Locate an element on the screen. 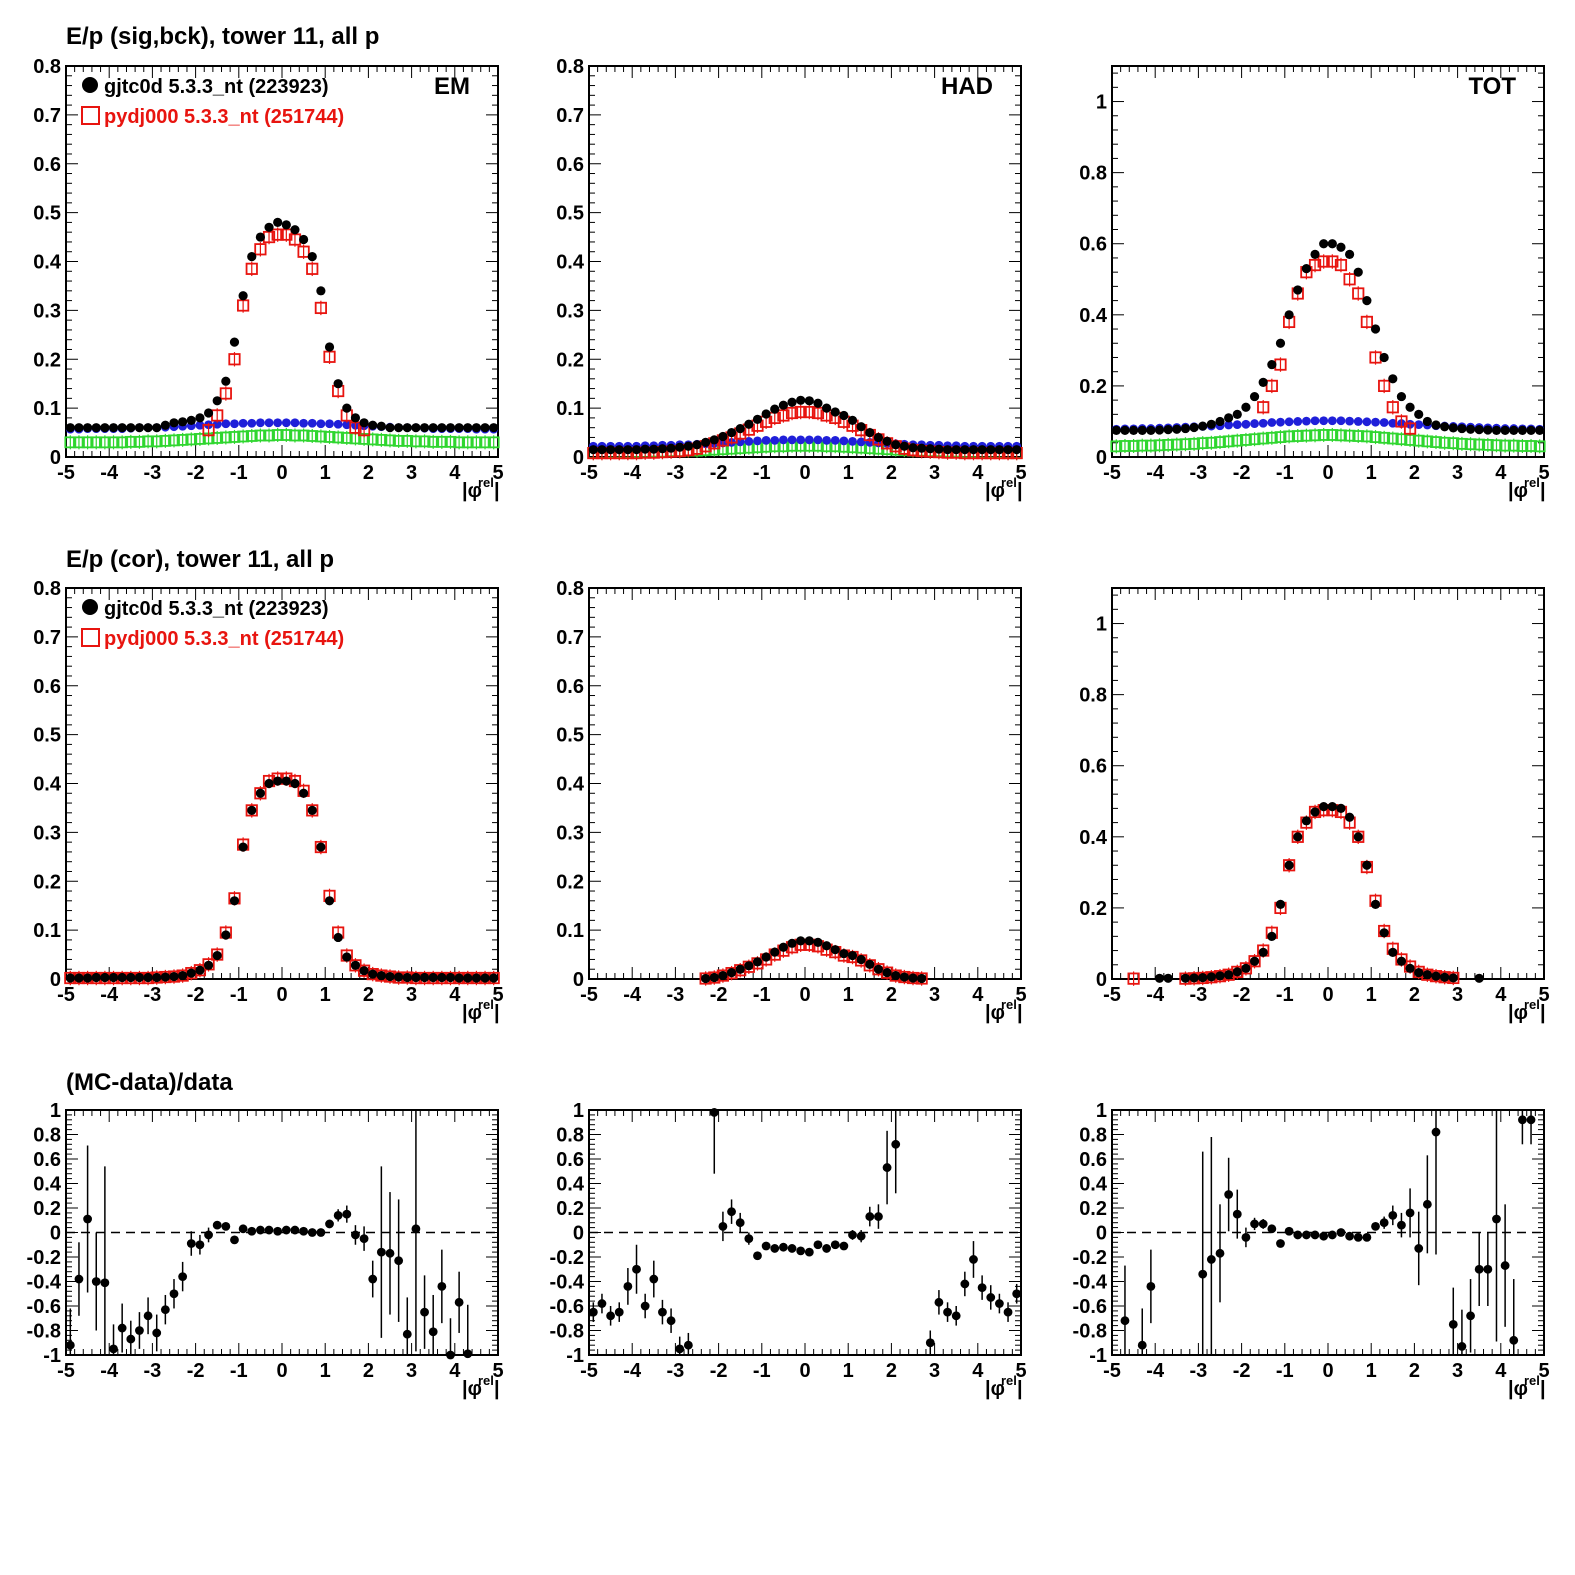 This screenshot has height=1575, width=1575. y-tick-label: 0 is located at coordinates (55, 980).